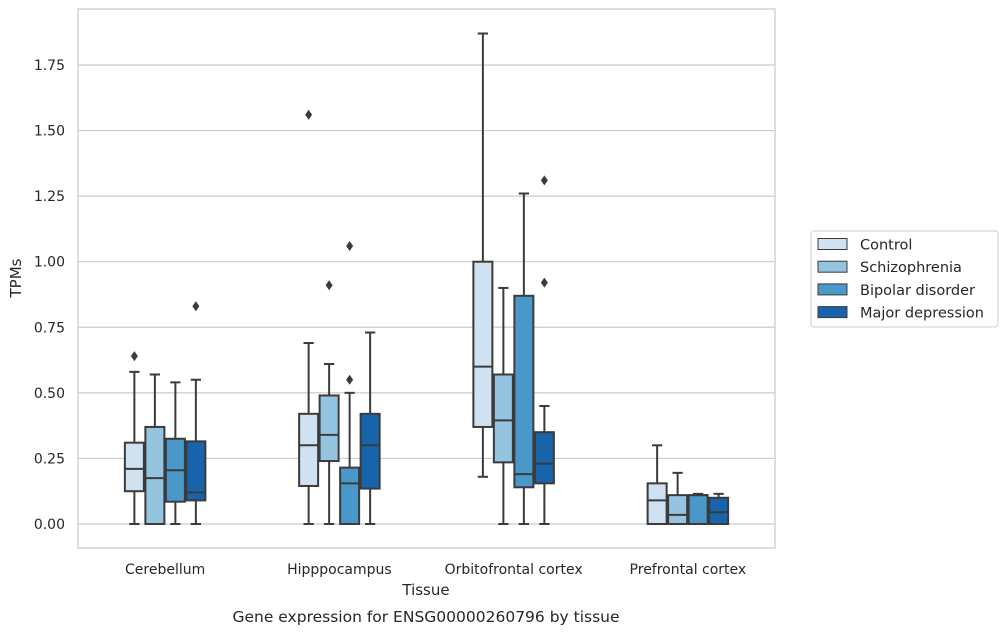  Describe the element at coordinates (49, 66) in the screenshot. I see `y-tick-label: 1.75` at that location.